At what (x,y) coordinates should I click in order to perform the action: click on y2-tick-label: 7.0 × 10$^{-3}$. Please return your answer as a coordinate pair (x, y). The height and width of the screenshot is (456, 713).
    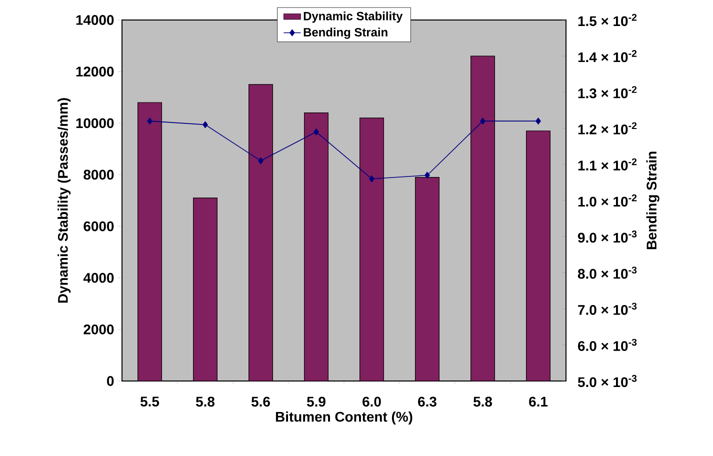
    Looking at the image, I should click on (607, 308).